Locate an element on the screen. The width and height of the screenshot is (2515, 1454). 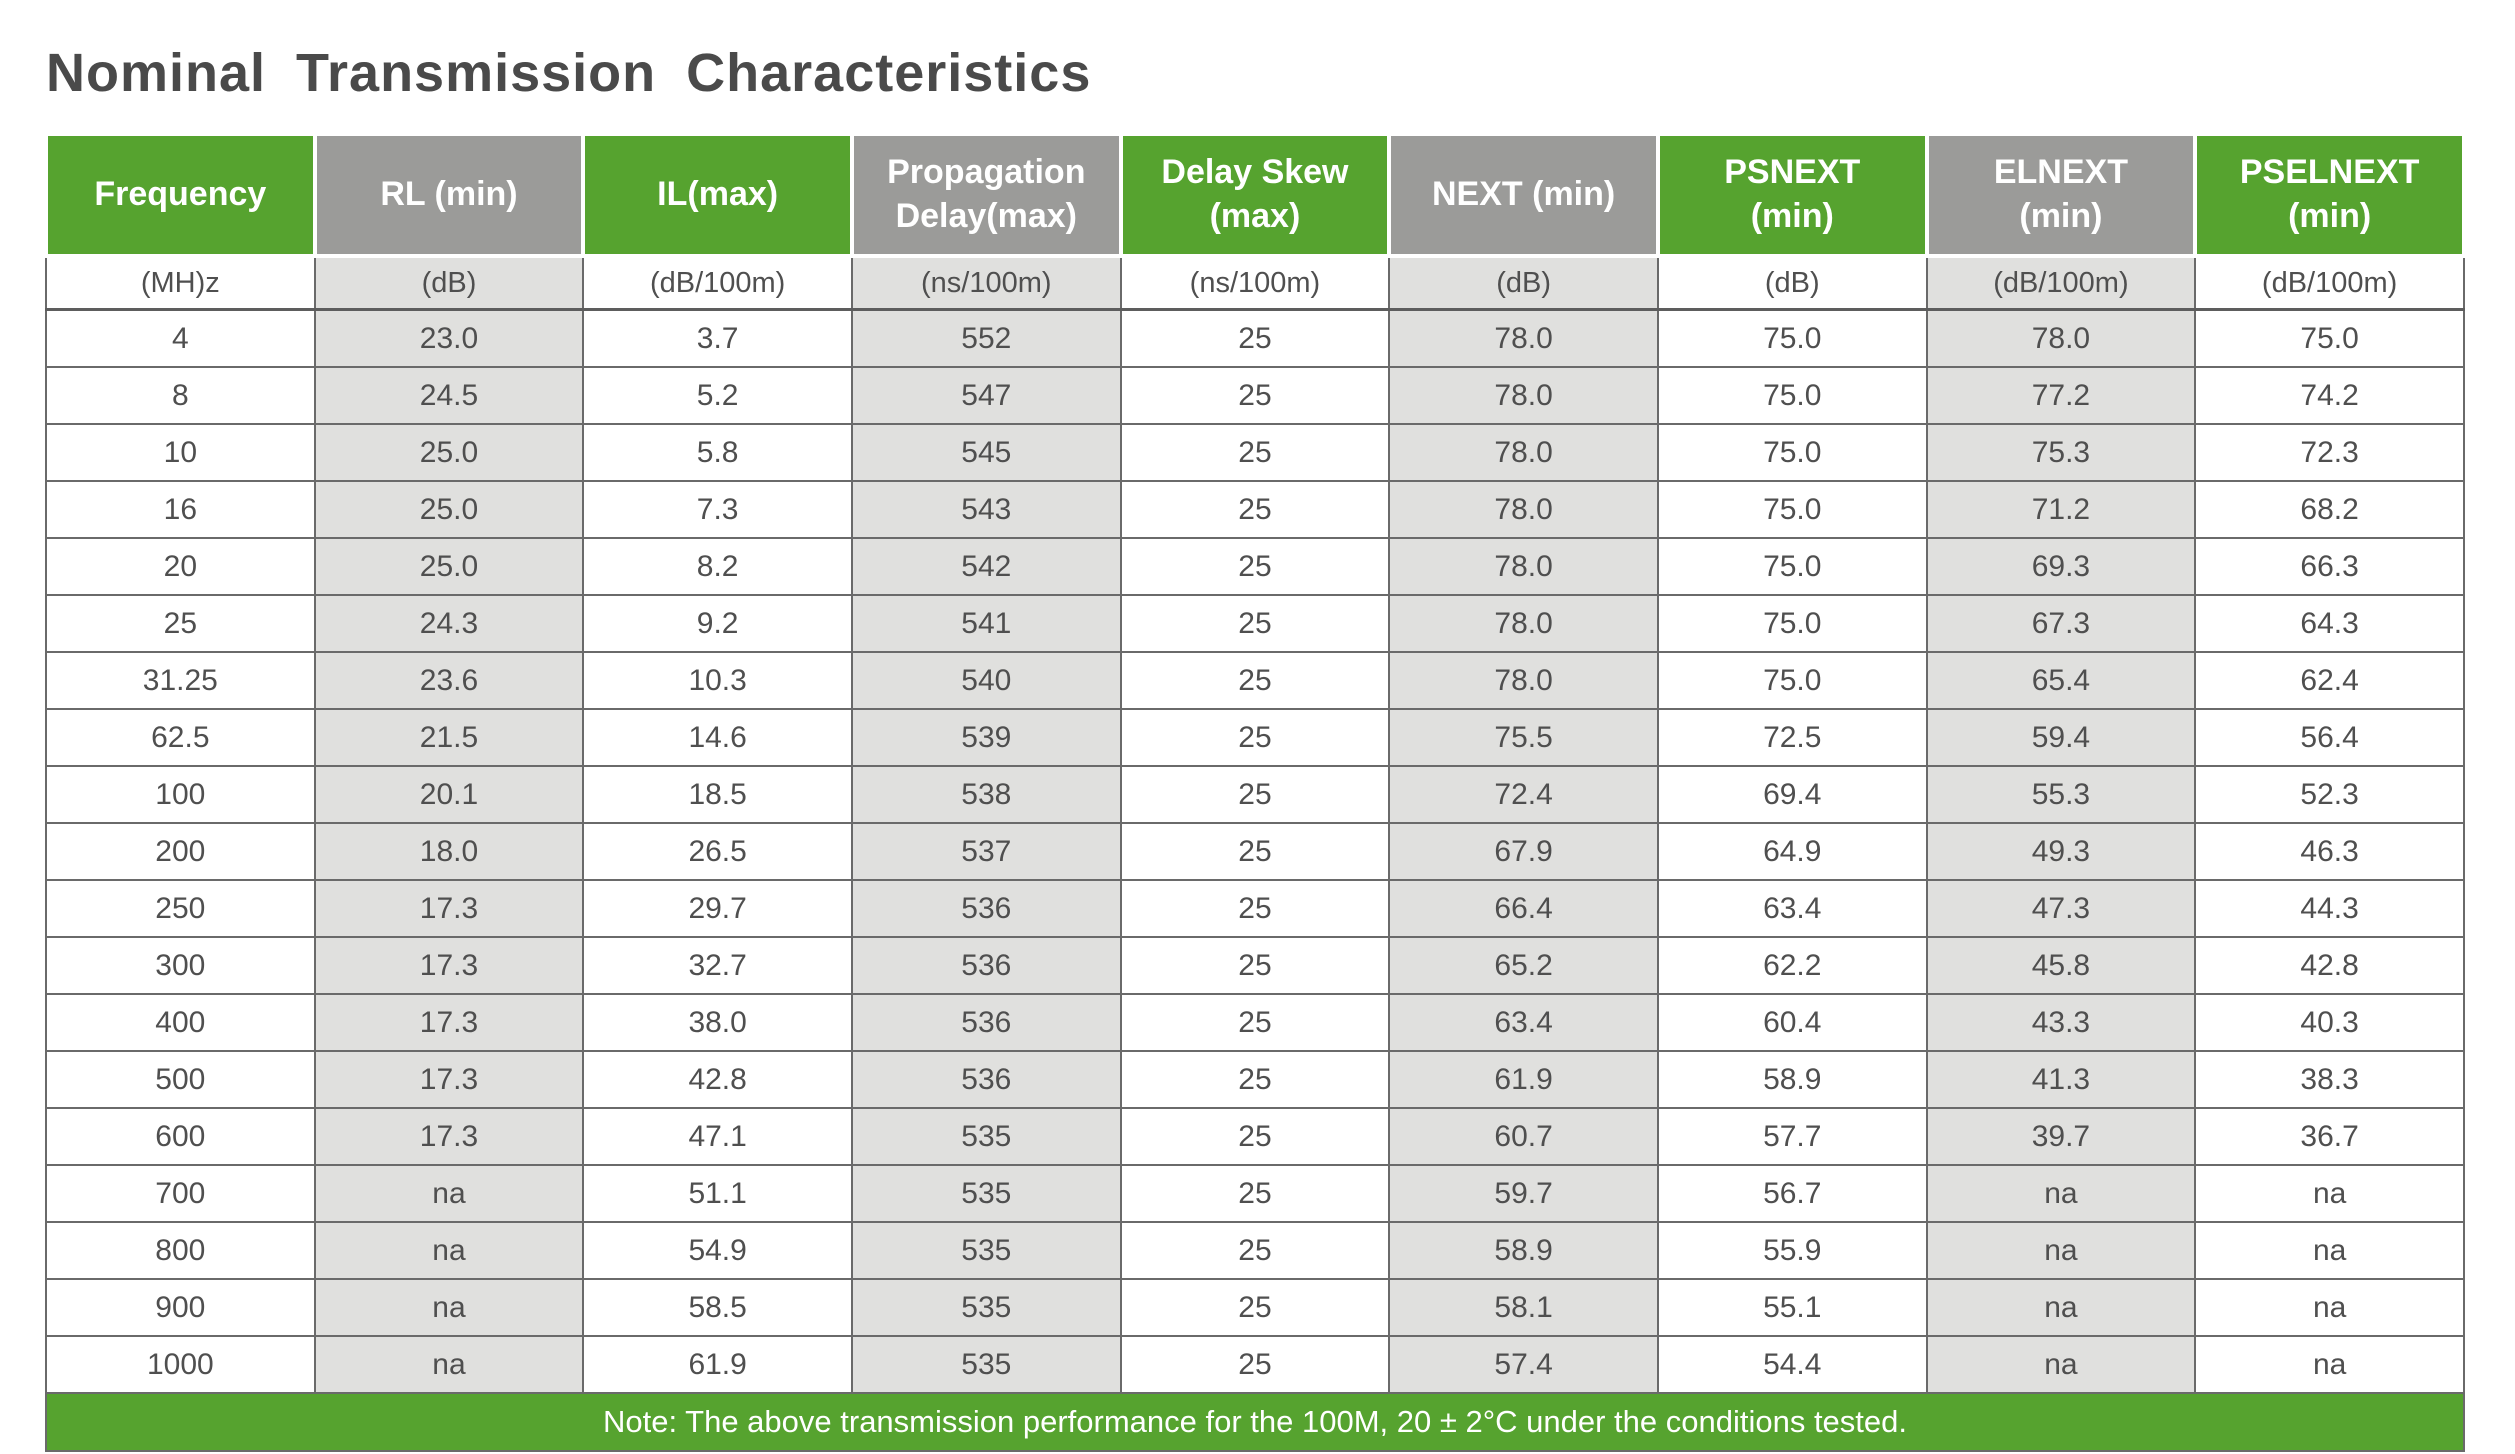
column-unit-delay-skew: (ns/100m) is located at coordinates (1255, 283).